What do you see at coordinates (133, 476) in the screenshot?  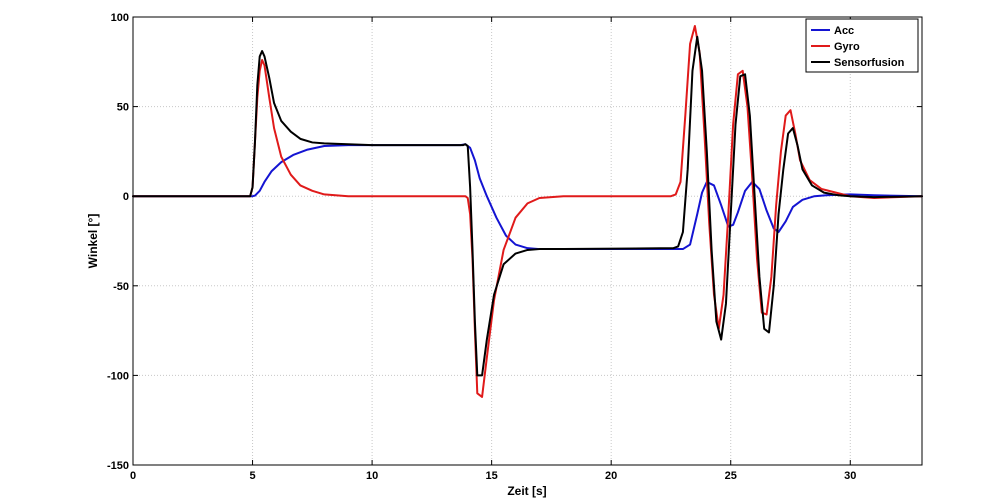 I see `x-tick-label: 0` at bounding box center [133, 476].